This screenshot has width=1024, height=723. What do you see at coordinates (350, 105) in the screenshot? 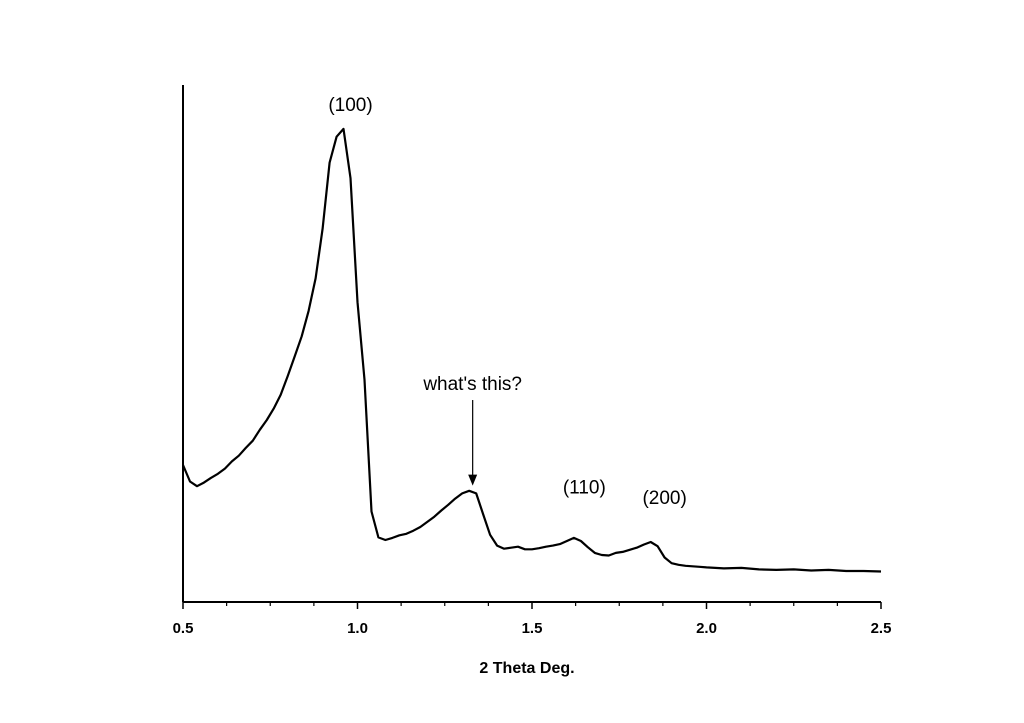
I see `annotation-label: (100)` at bounding box center [350, 105].